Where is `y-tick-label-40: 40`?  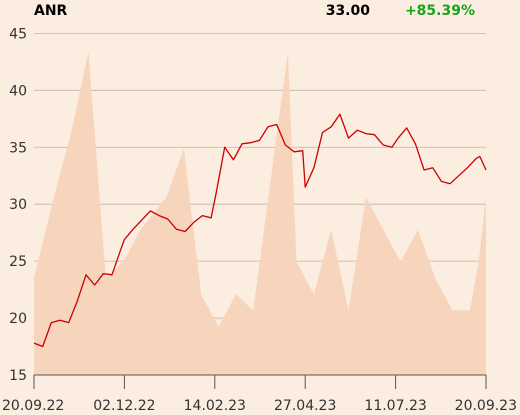 y-tick-label-40: 40 is located at coordinates (18, 91).